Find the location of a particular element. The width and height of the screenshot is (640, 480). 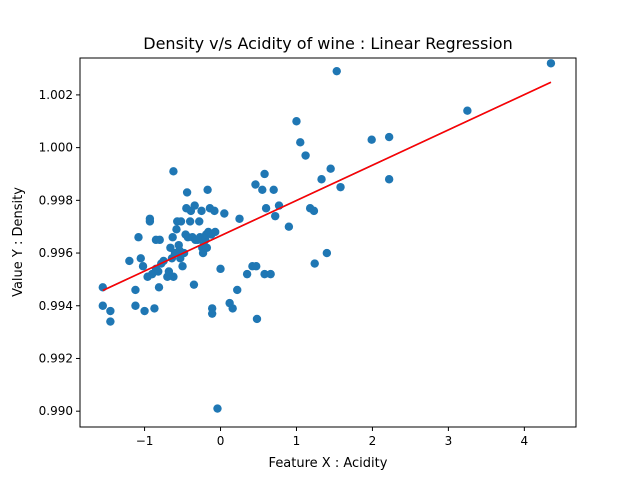

y-tick-label: 0.990 is located at coordinates (56, 411).